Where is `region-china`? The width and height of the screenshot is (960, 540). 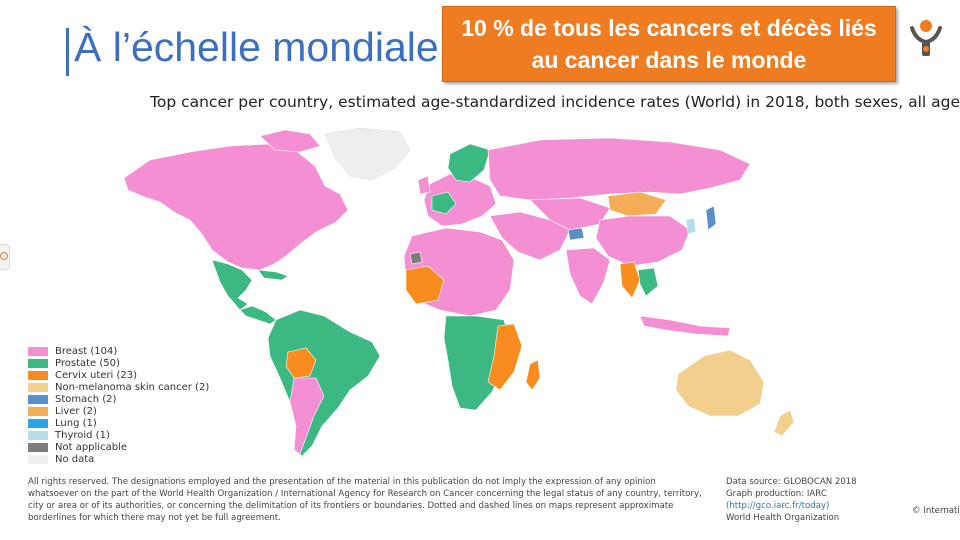
region-china is located at coordinates (643, 241).